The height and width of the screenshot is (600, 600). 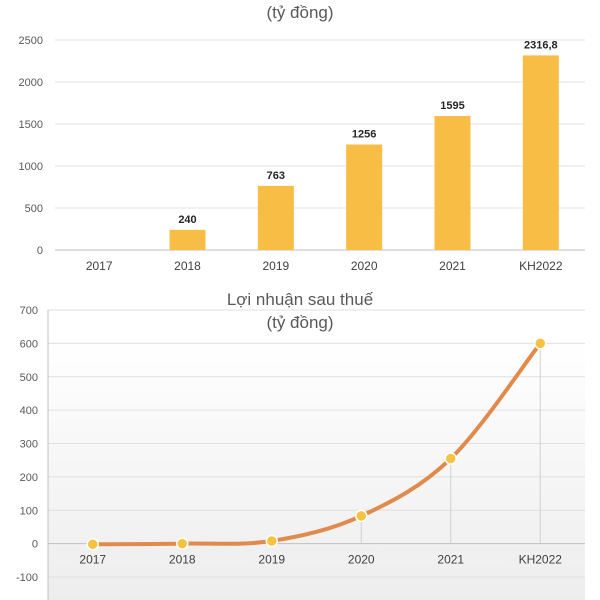 What do you see at coordinates (276, 176) in the screenshot?
I see `bar-data-label: 763` at bounding box center [276, 176].